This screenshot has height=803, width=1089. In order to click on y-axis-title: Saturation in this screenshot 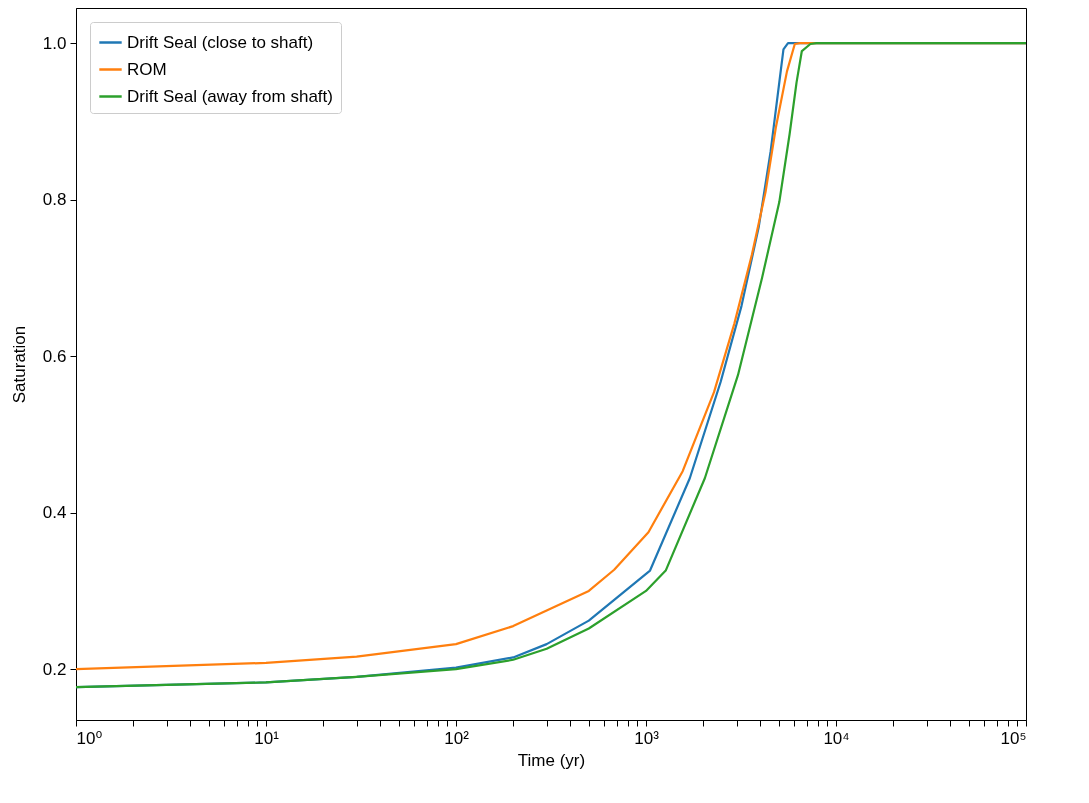, I will do `click(19, 364)`.